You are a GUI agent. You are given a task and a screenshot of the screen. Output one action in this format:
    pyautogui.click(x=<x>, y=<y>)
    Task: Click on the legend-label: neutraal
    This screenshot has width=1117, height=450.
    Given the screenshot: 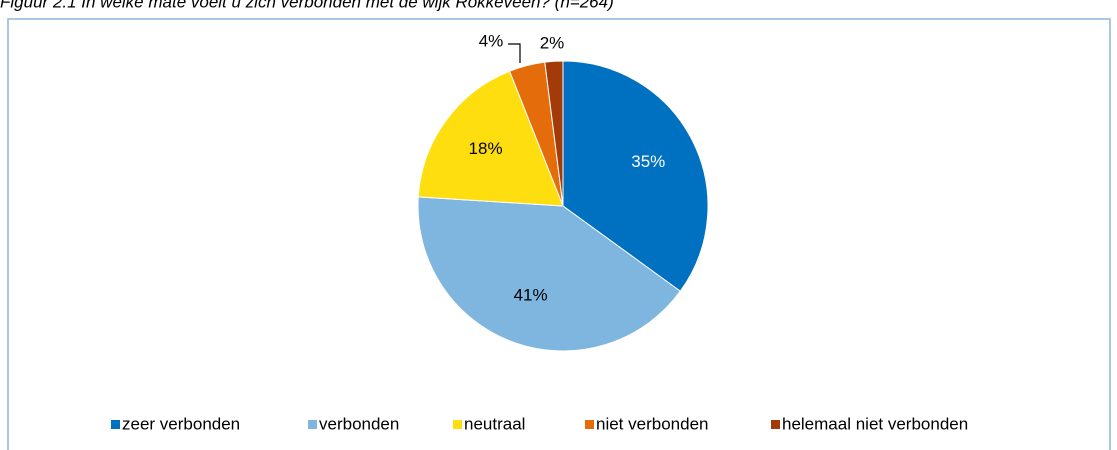 What is the action you would take?
    pyautogui.click(x=494, y=423)
    